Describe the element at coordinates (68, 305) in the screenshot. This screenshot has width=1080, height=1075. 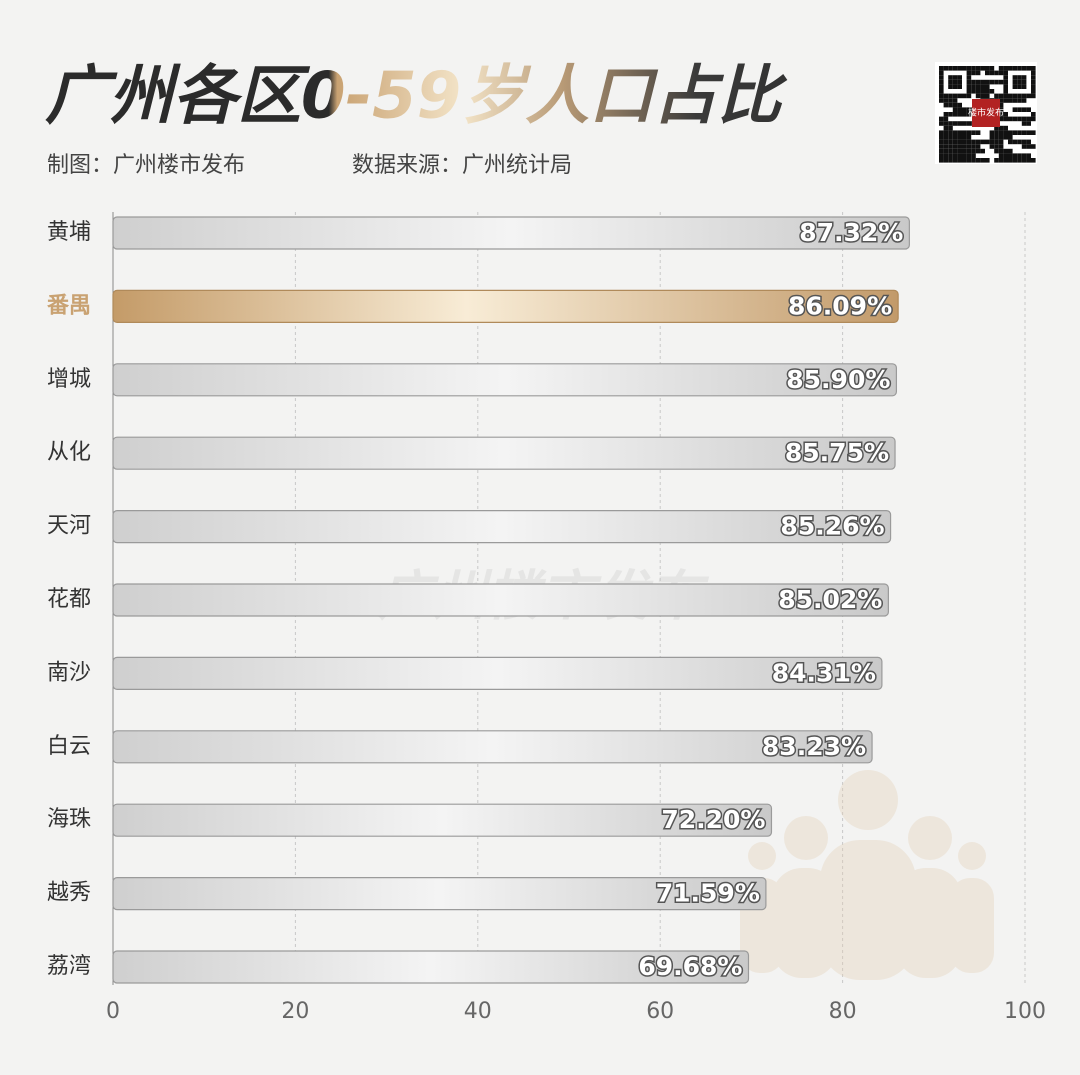
I see `category-label: 番禺` at that location.